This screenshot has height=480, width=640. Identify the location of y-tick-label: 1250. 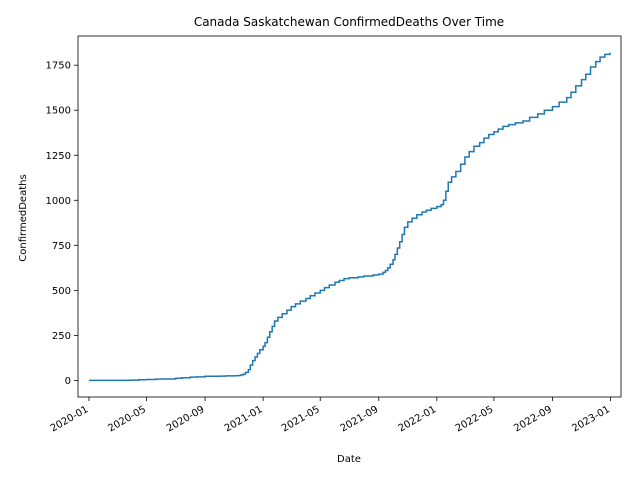
(58, 156).